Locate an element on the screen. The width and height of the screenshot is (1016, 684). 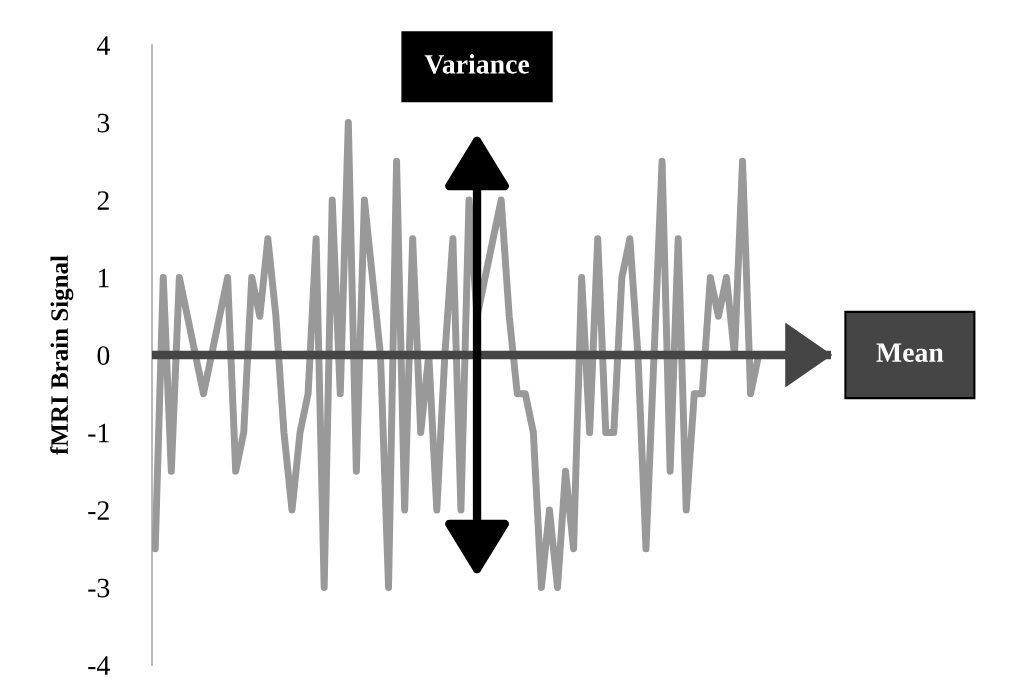
ref-line-label: Mean is located at coordinates (910, 352).